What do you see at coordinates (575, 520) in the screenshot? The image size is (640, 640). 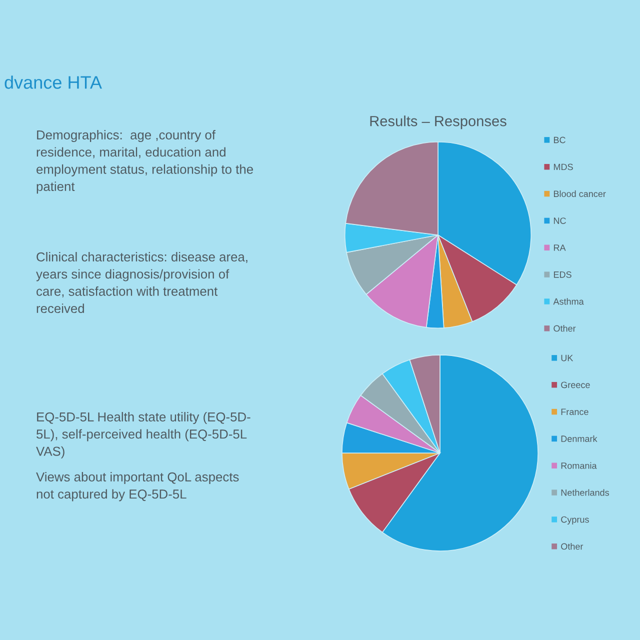 I see `legend-label: Cyprus` at bounding box center [575, 520].